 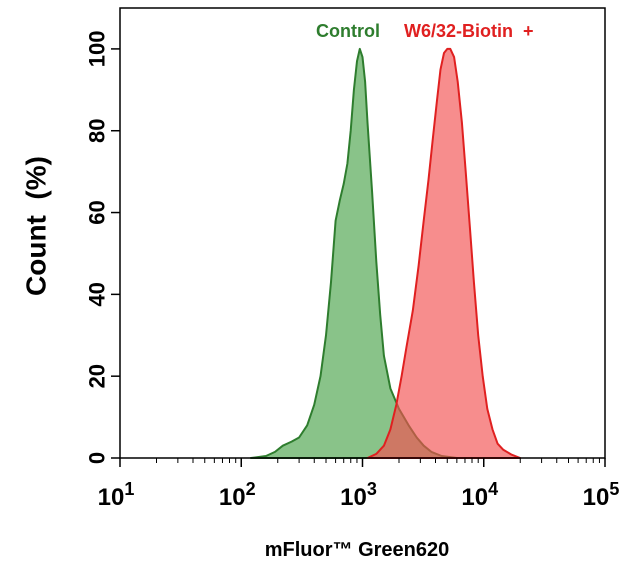 I want to click on x-tick-label-3: 10⁴, so click(x=479, y=495).